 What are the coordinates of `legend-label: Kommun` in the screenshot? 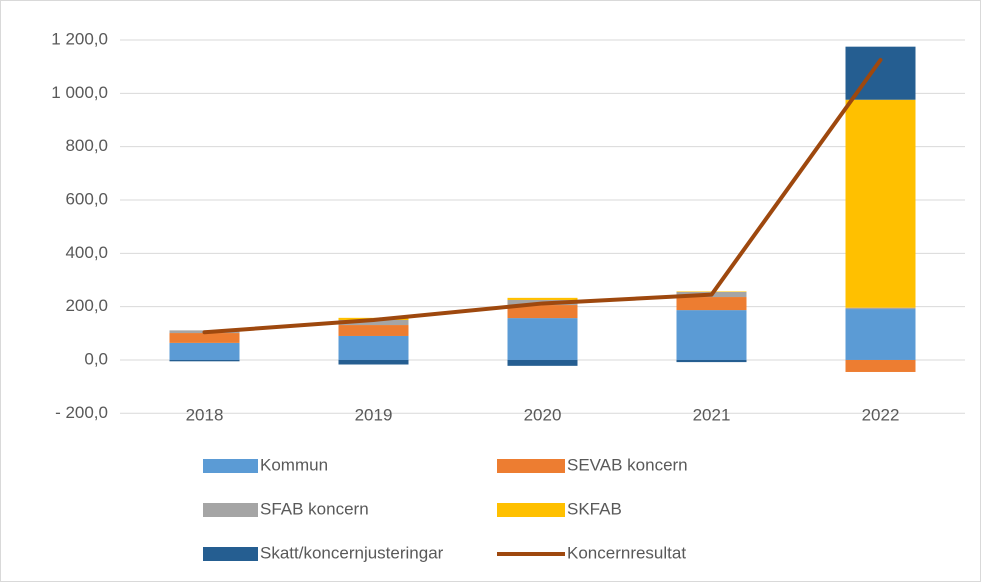 It's located at (294, 464).